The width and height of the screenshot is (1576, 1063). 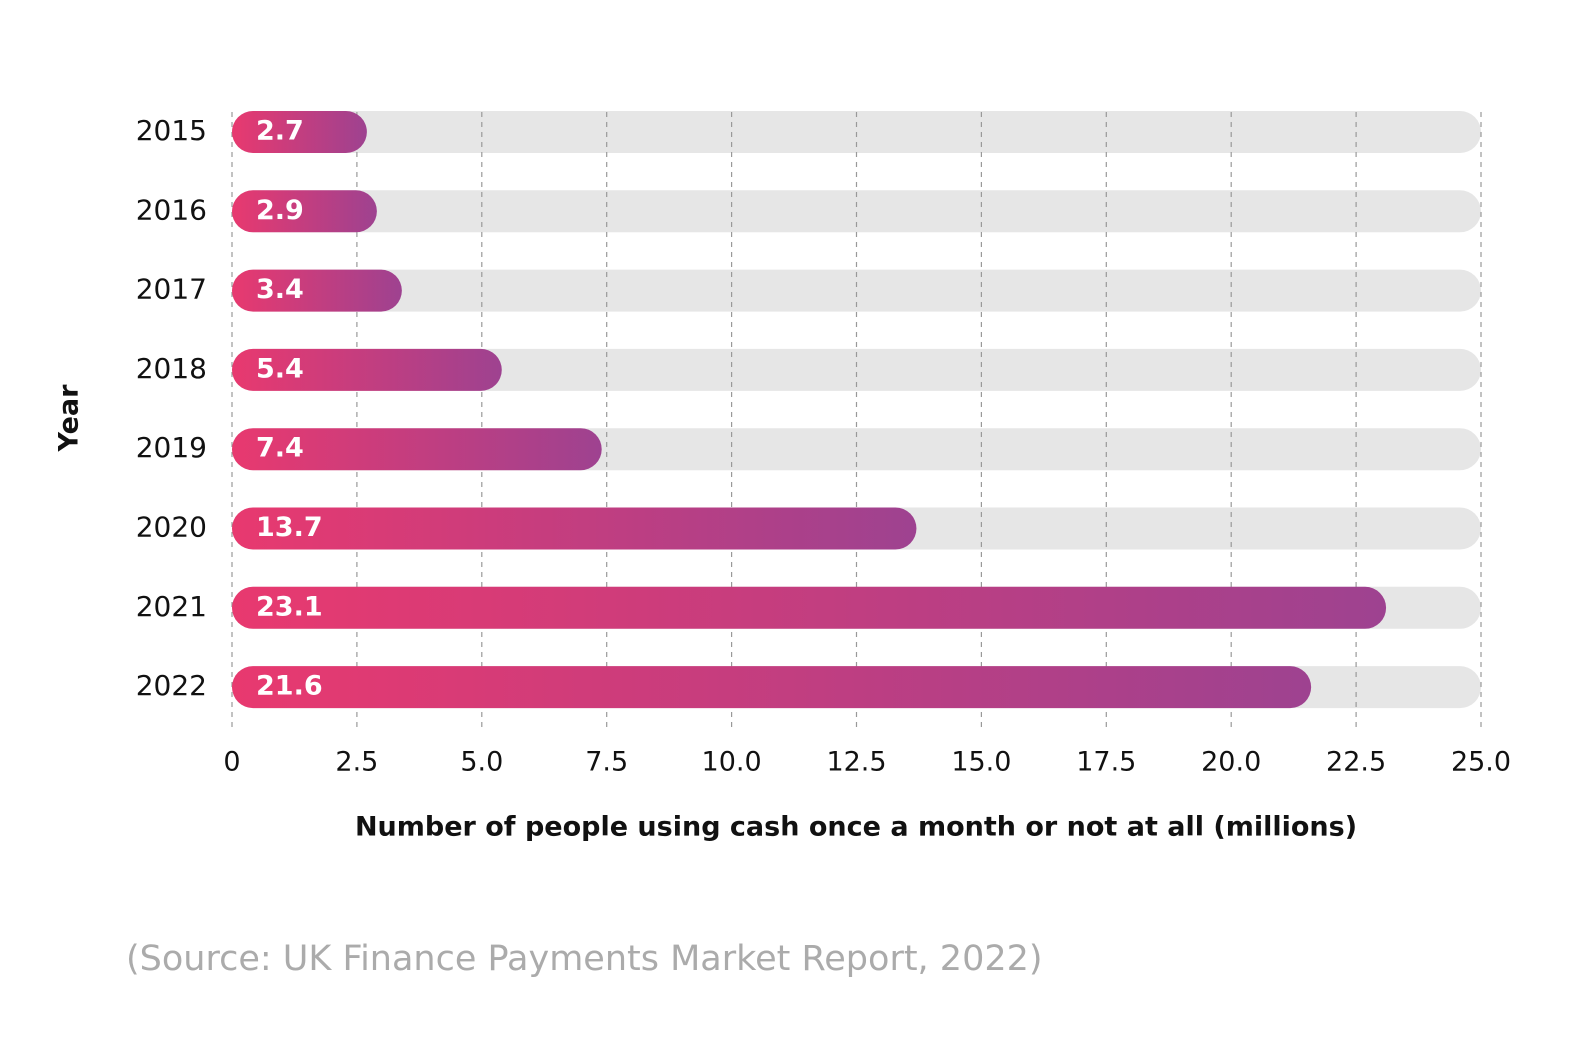 I want to click on x-tick-label: 10.0, so click(x=732, y=762).